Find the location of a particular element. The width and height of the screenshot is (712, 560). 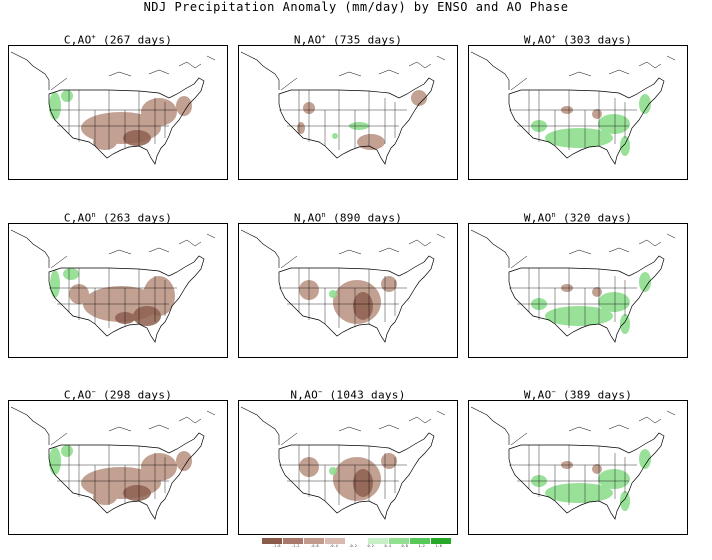

panel-title: W,AO− (389 days) is located at coordinates (578, 394).